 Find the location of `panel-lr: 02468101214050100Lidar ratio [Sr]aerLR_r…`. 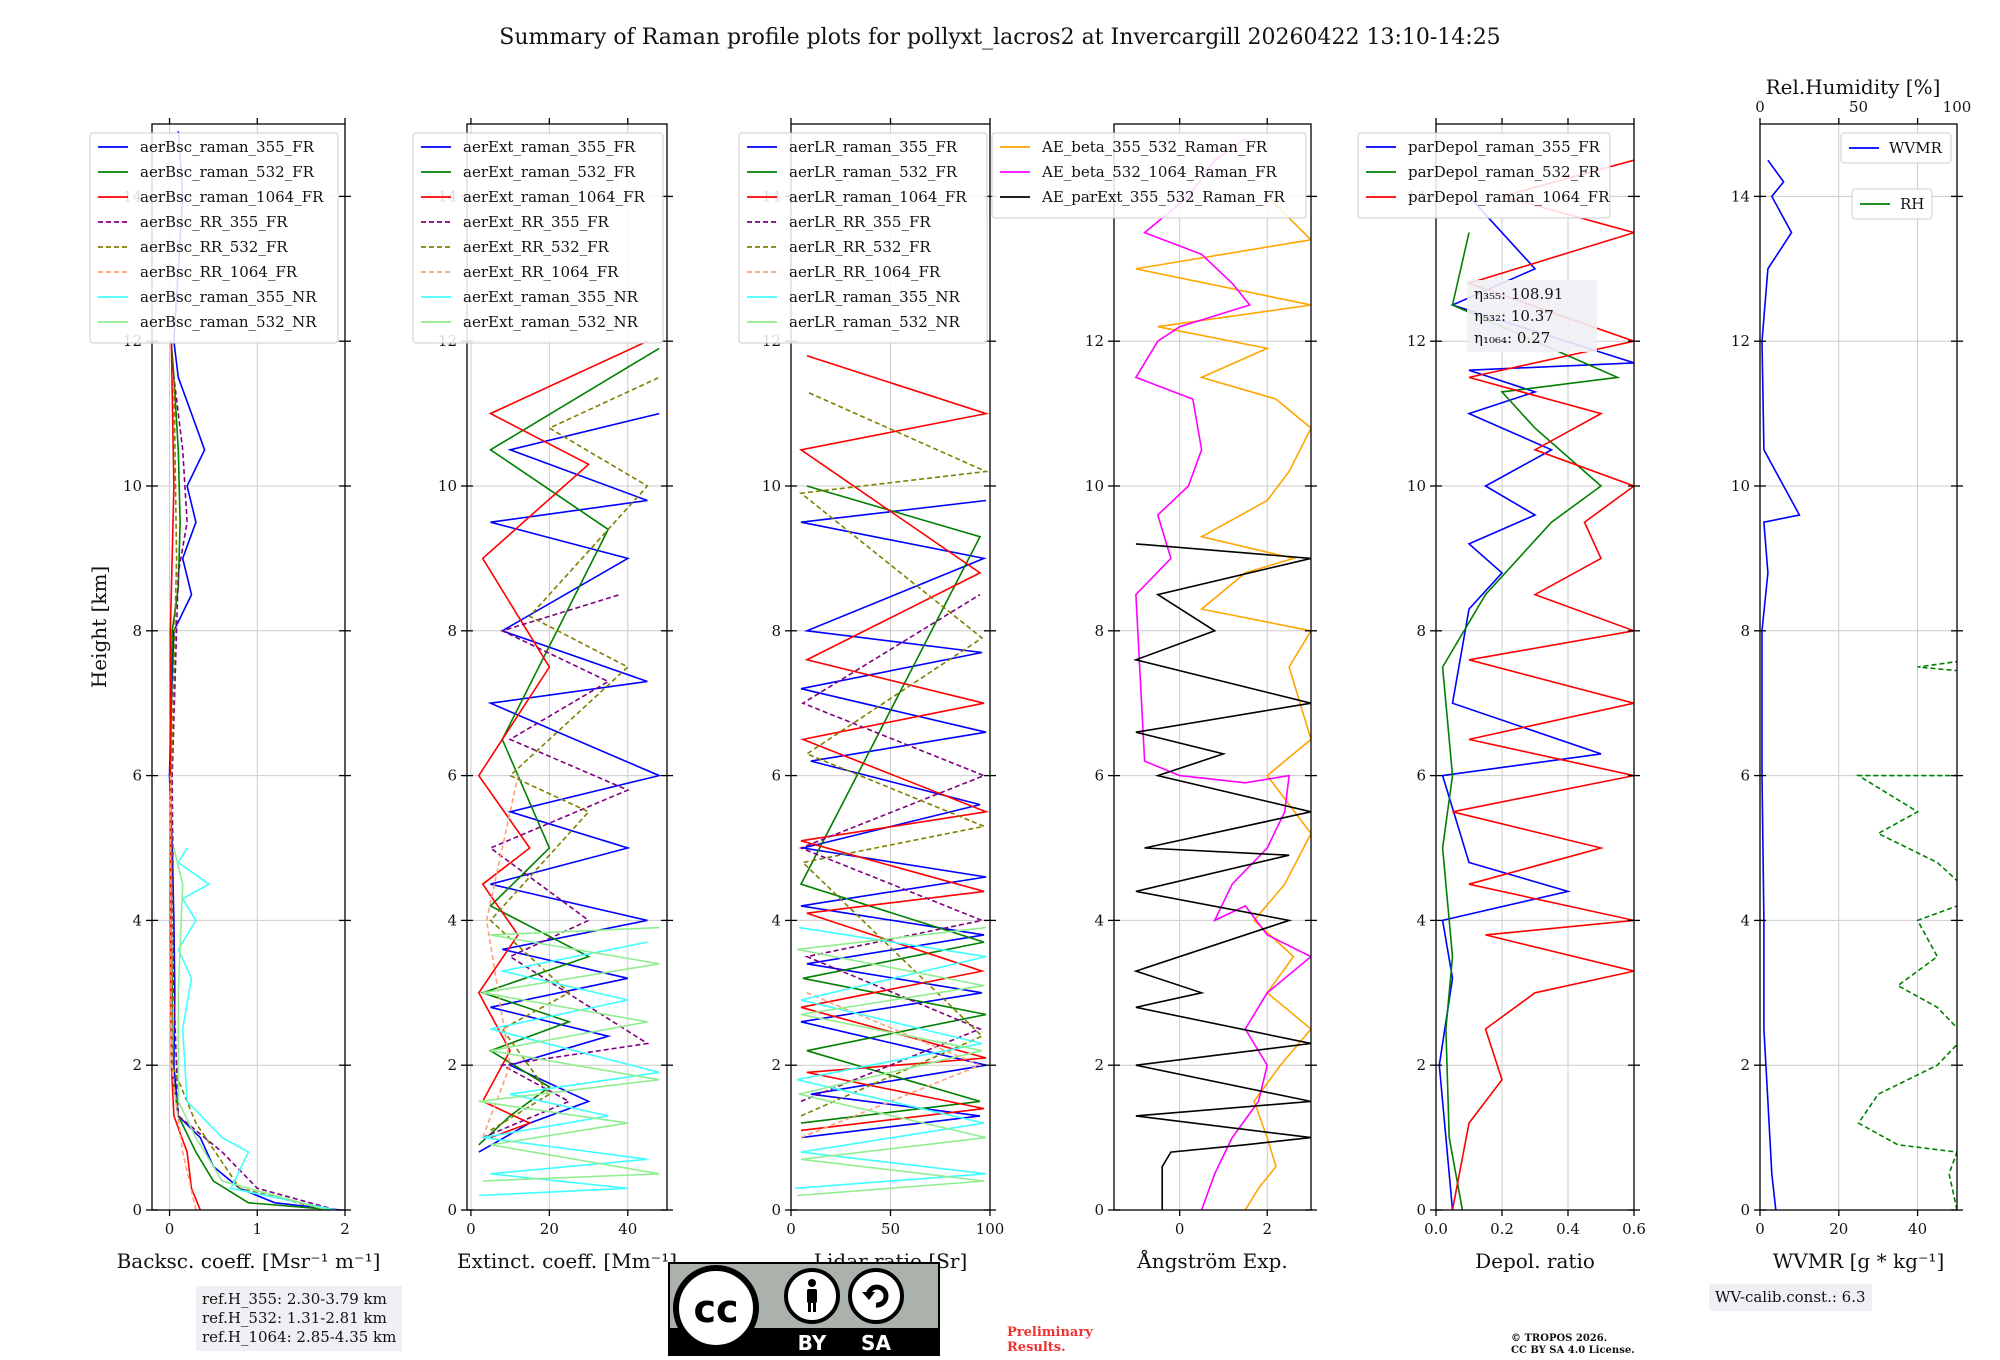

panel-lr: 02468101214050100Lidar ratio [Sr]aerLR_r… is located at coordinates (871, 695).